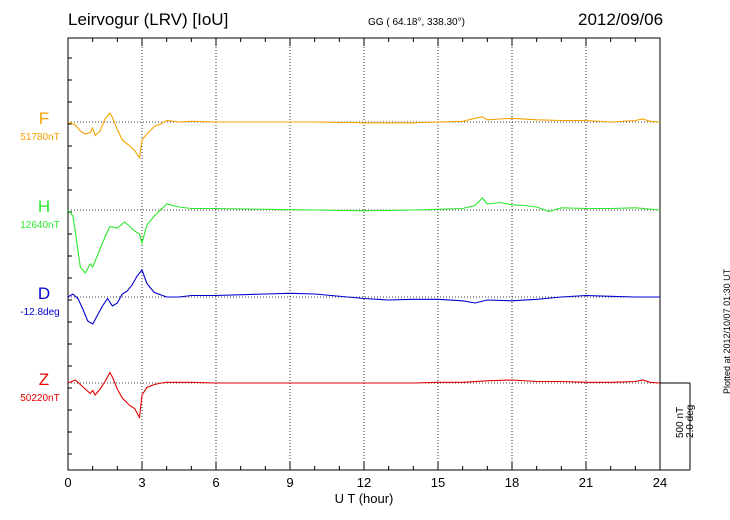 Image resolution: width=730 pixels, height=520 pixels. Describe the element at coordinates (512, 482) in the screenshot. I see `x-tick-label: 18` at that location.